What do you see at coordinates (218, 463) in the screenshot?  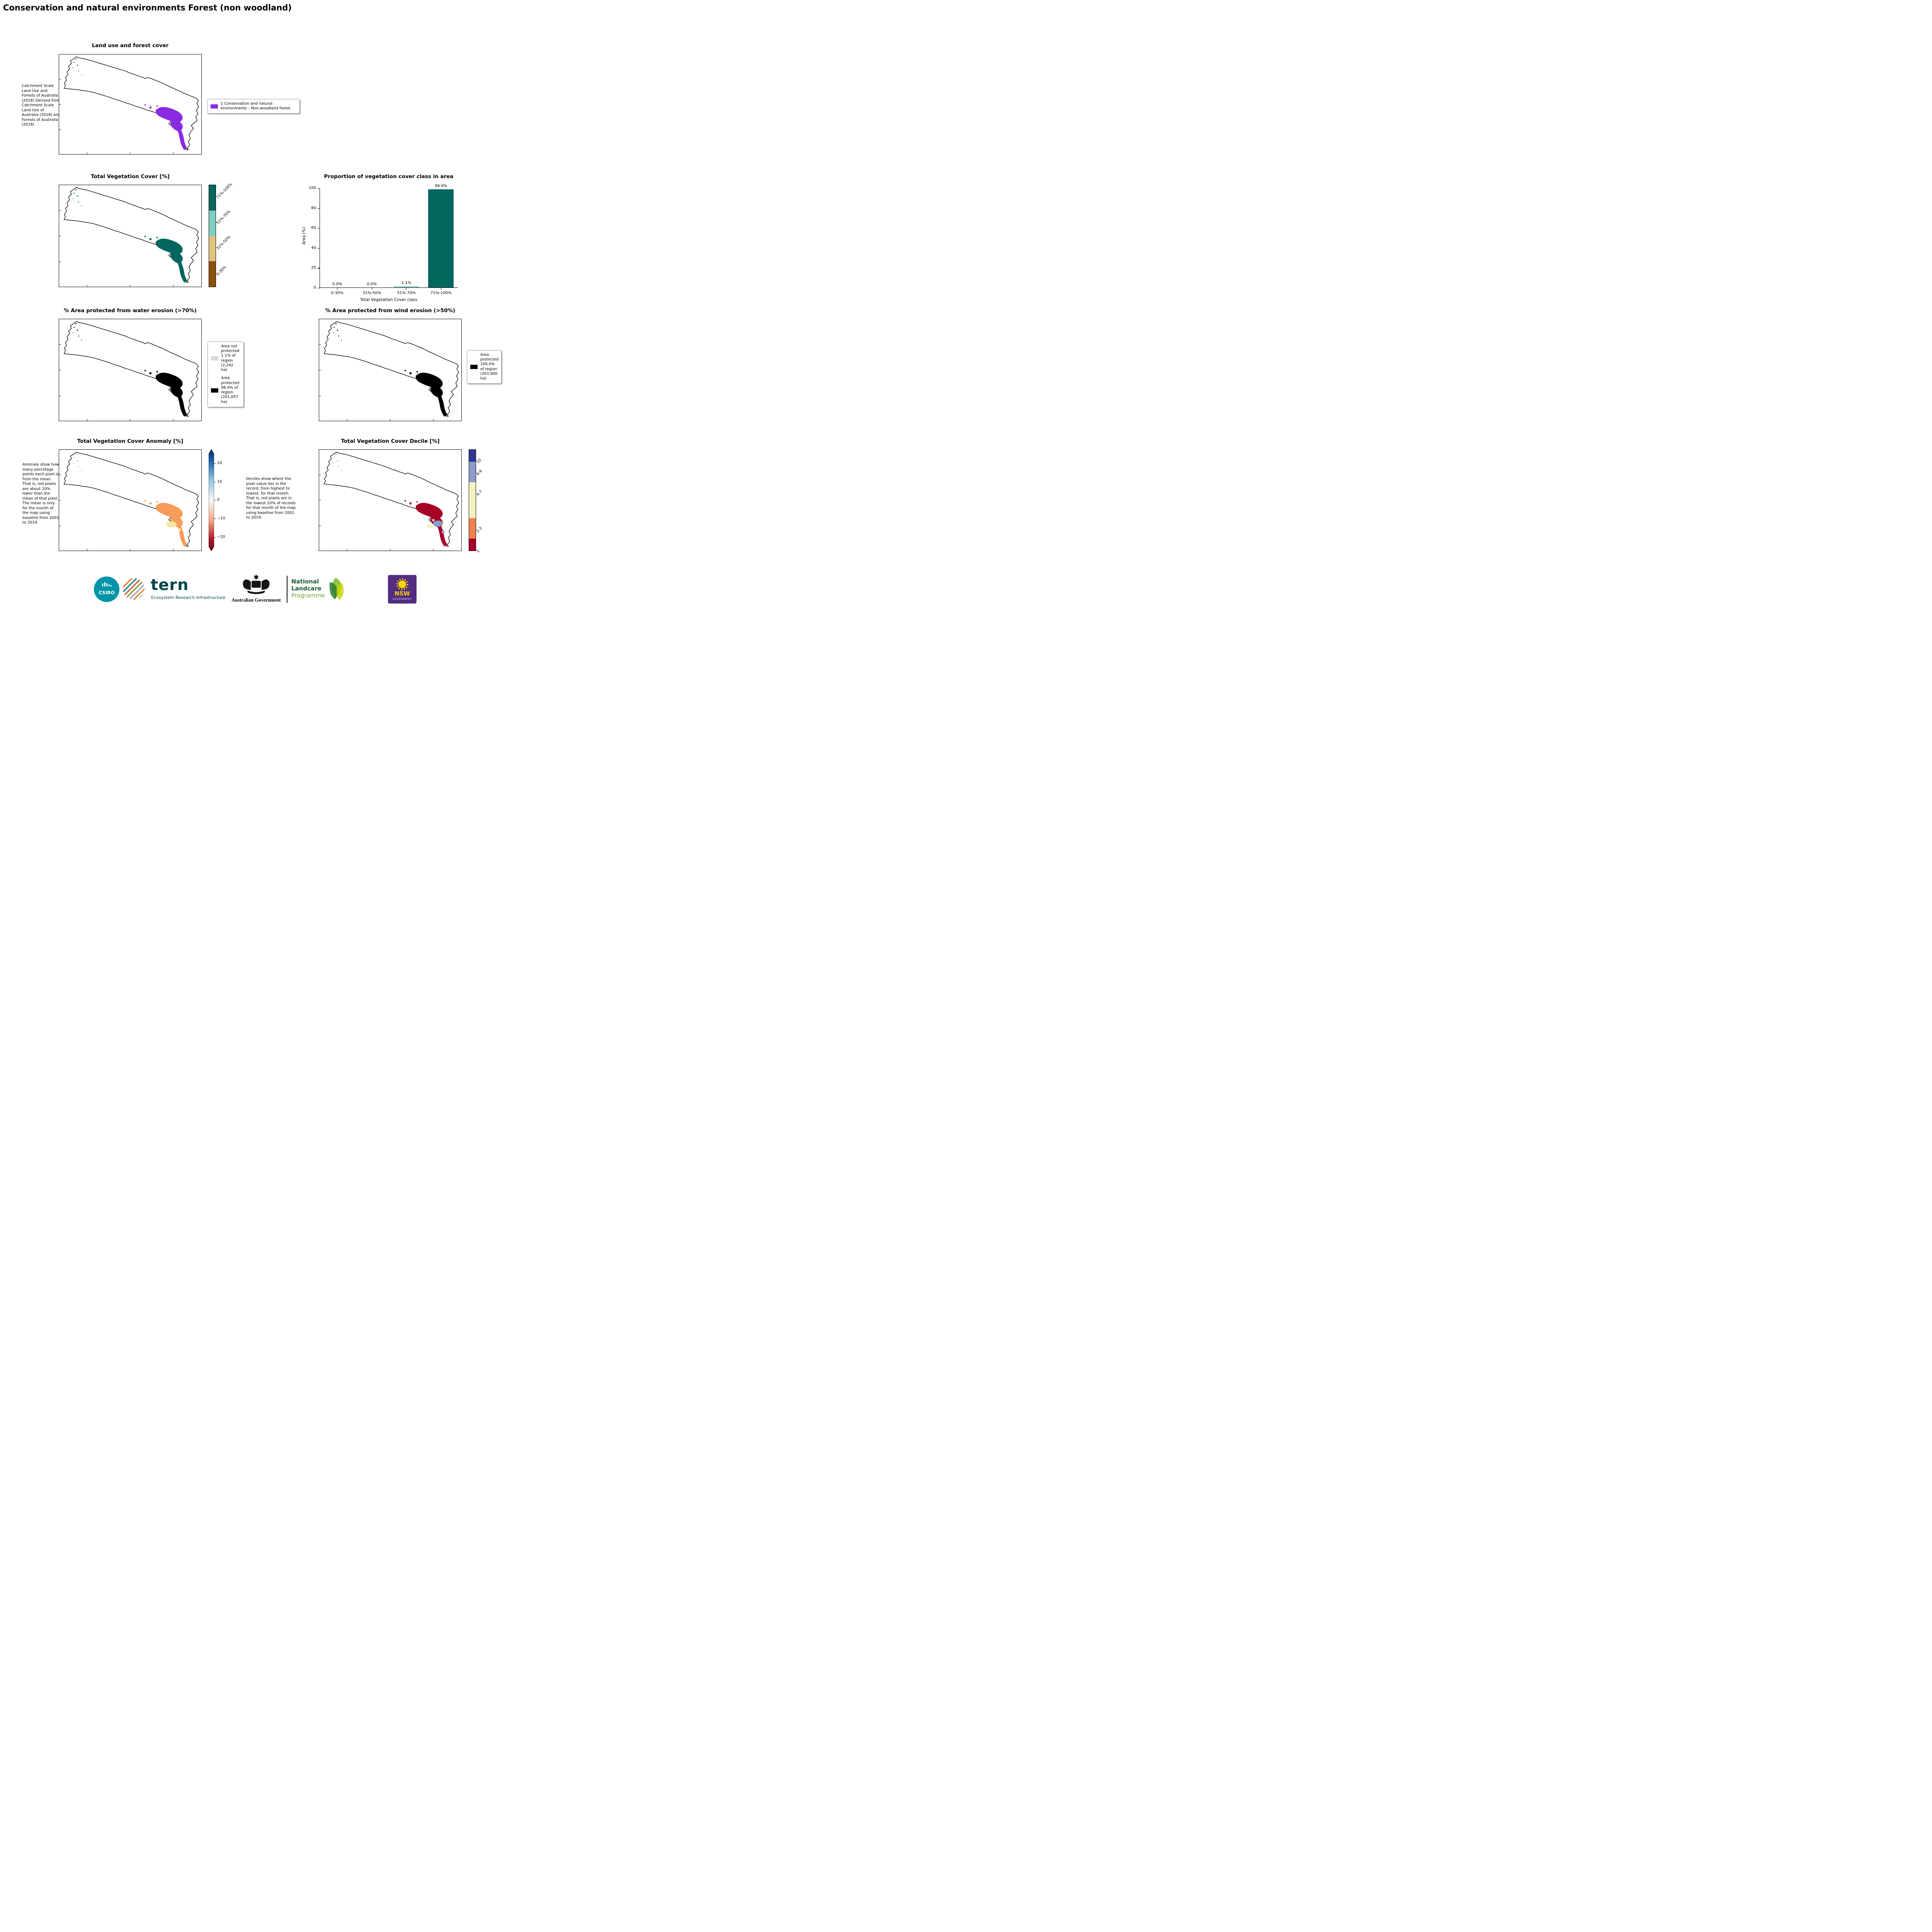 I see `colorbar-tick: 20` at bounding box center [218, 463].